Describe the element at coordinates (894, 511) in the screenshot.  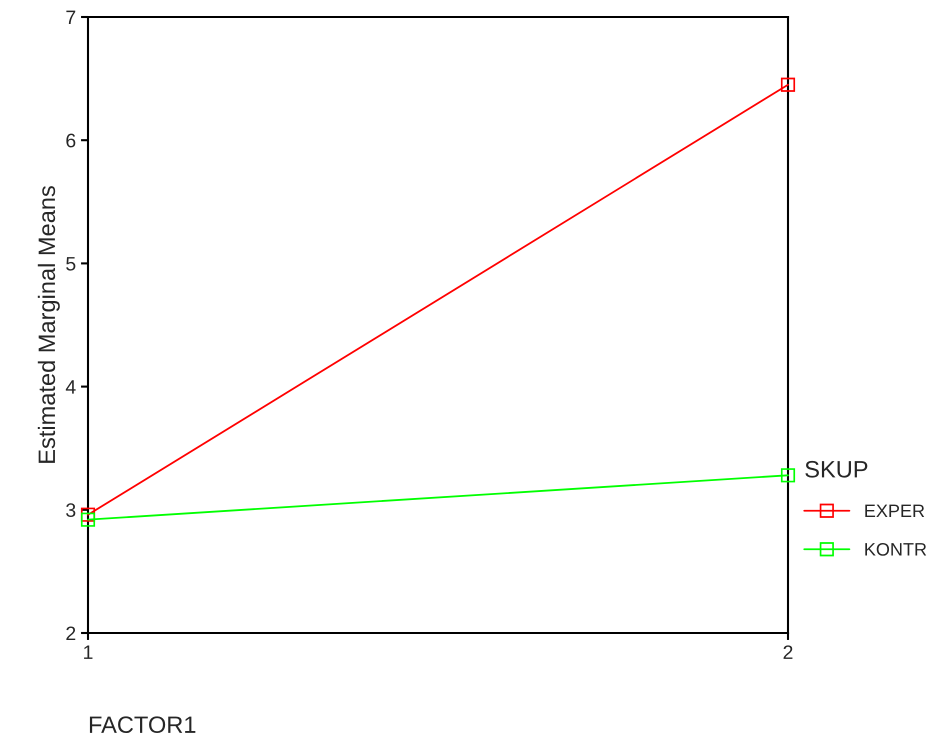
I see `legend-label: EXPER` at that location.